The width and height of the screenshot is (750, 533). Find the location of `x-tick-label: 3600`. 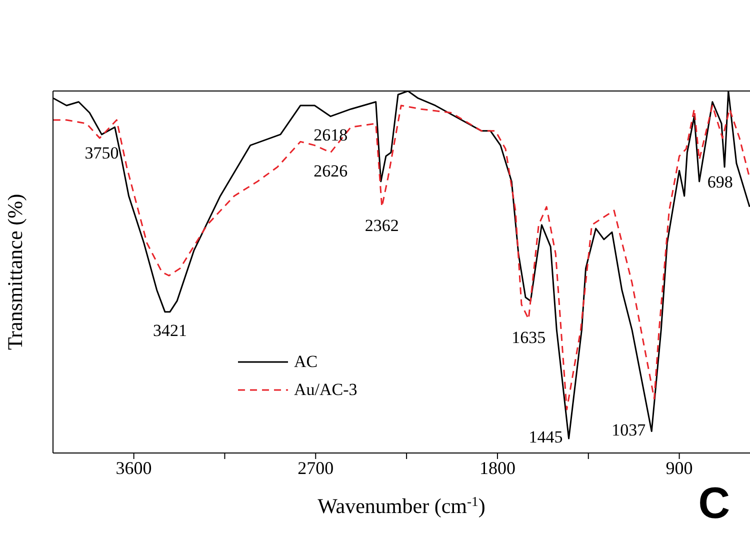

x-tick-label: 3600 is located at coordinates (134, 468).